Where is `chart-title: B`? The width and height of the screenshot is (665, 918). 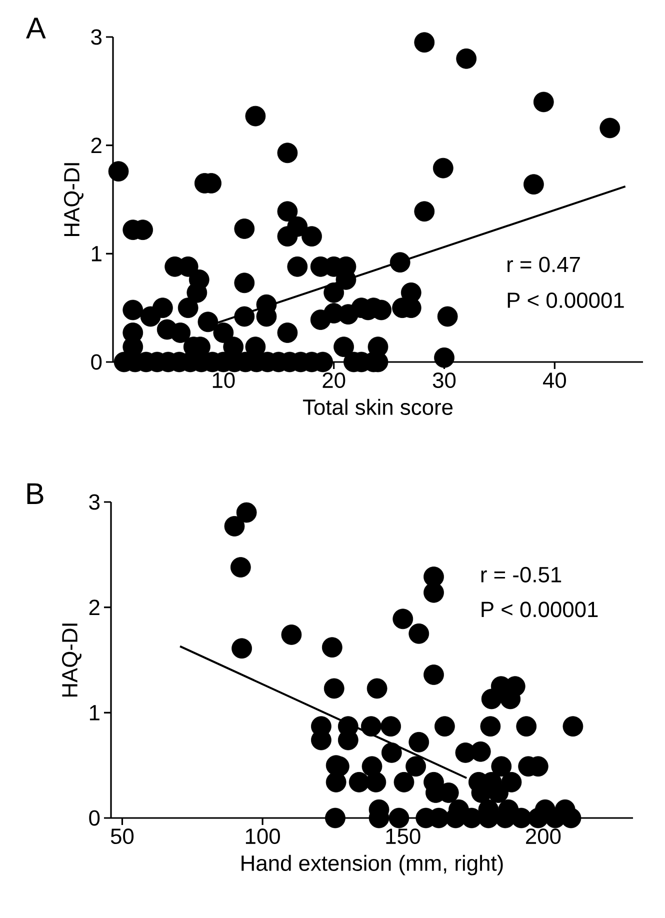
chart-title: B is located at coordinates (35, 493).